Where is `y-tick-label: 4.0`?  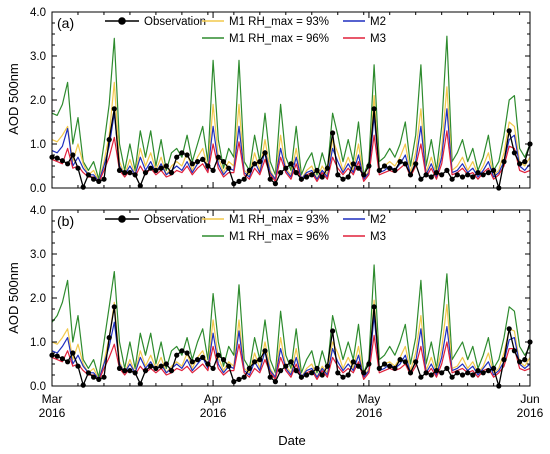
y-tick-label: 4.0 is located at coordinates (38, 211).